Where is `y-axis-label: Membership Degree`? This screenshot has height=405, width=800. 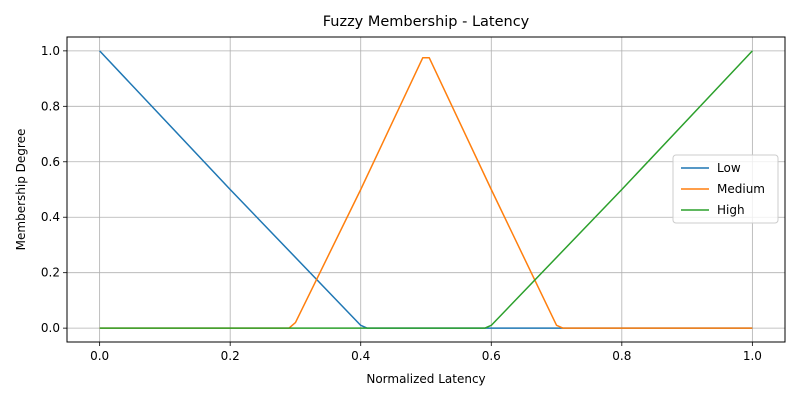
y-axis-label: Membership Degree is located at coordinates (21, 190).